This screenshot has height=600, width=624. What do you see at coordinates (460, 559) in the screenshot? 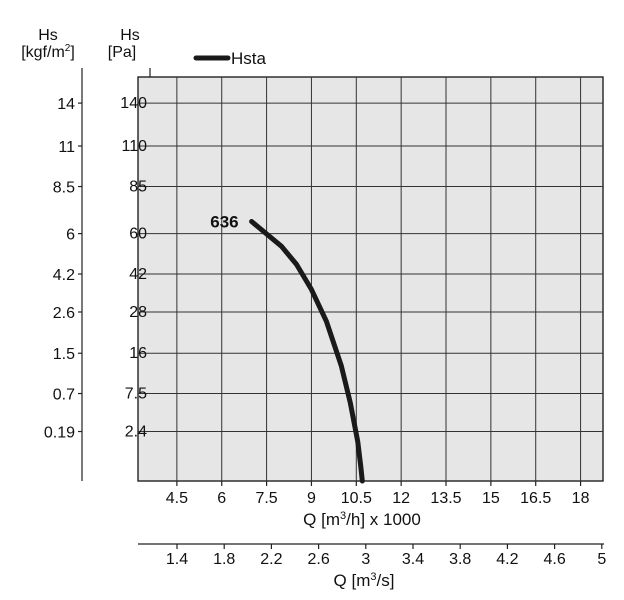
I see `x-tick-label-secondary: 3.8` at bounding box center [460, 559].